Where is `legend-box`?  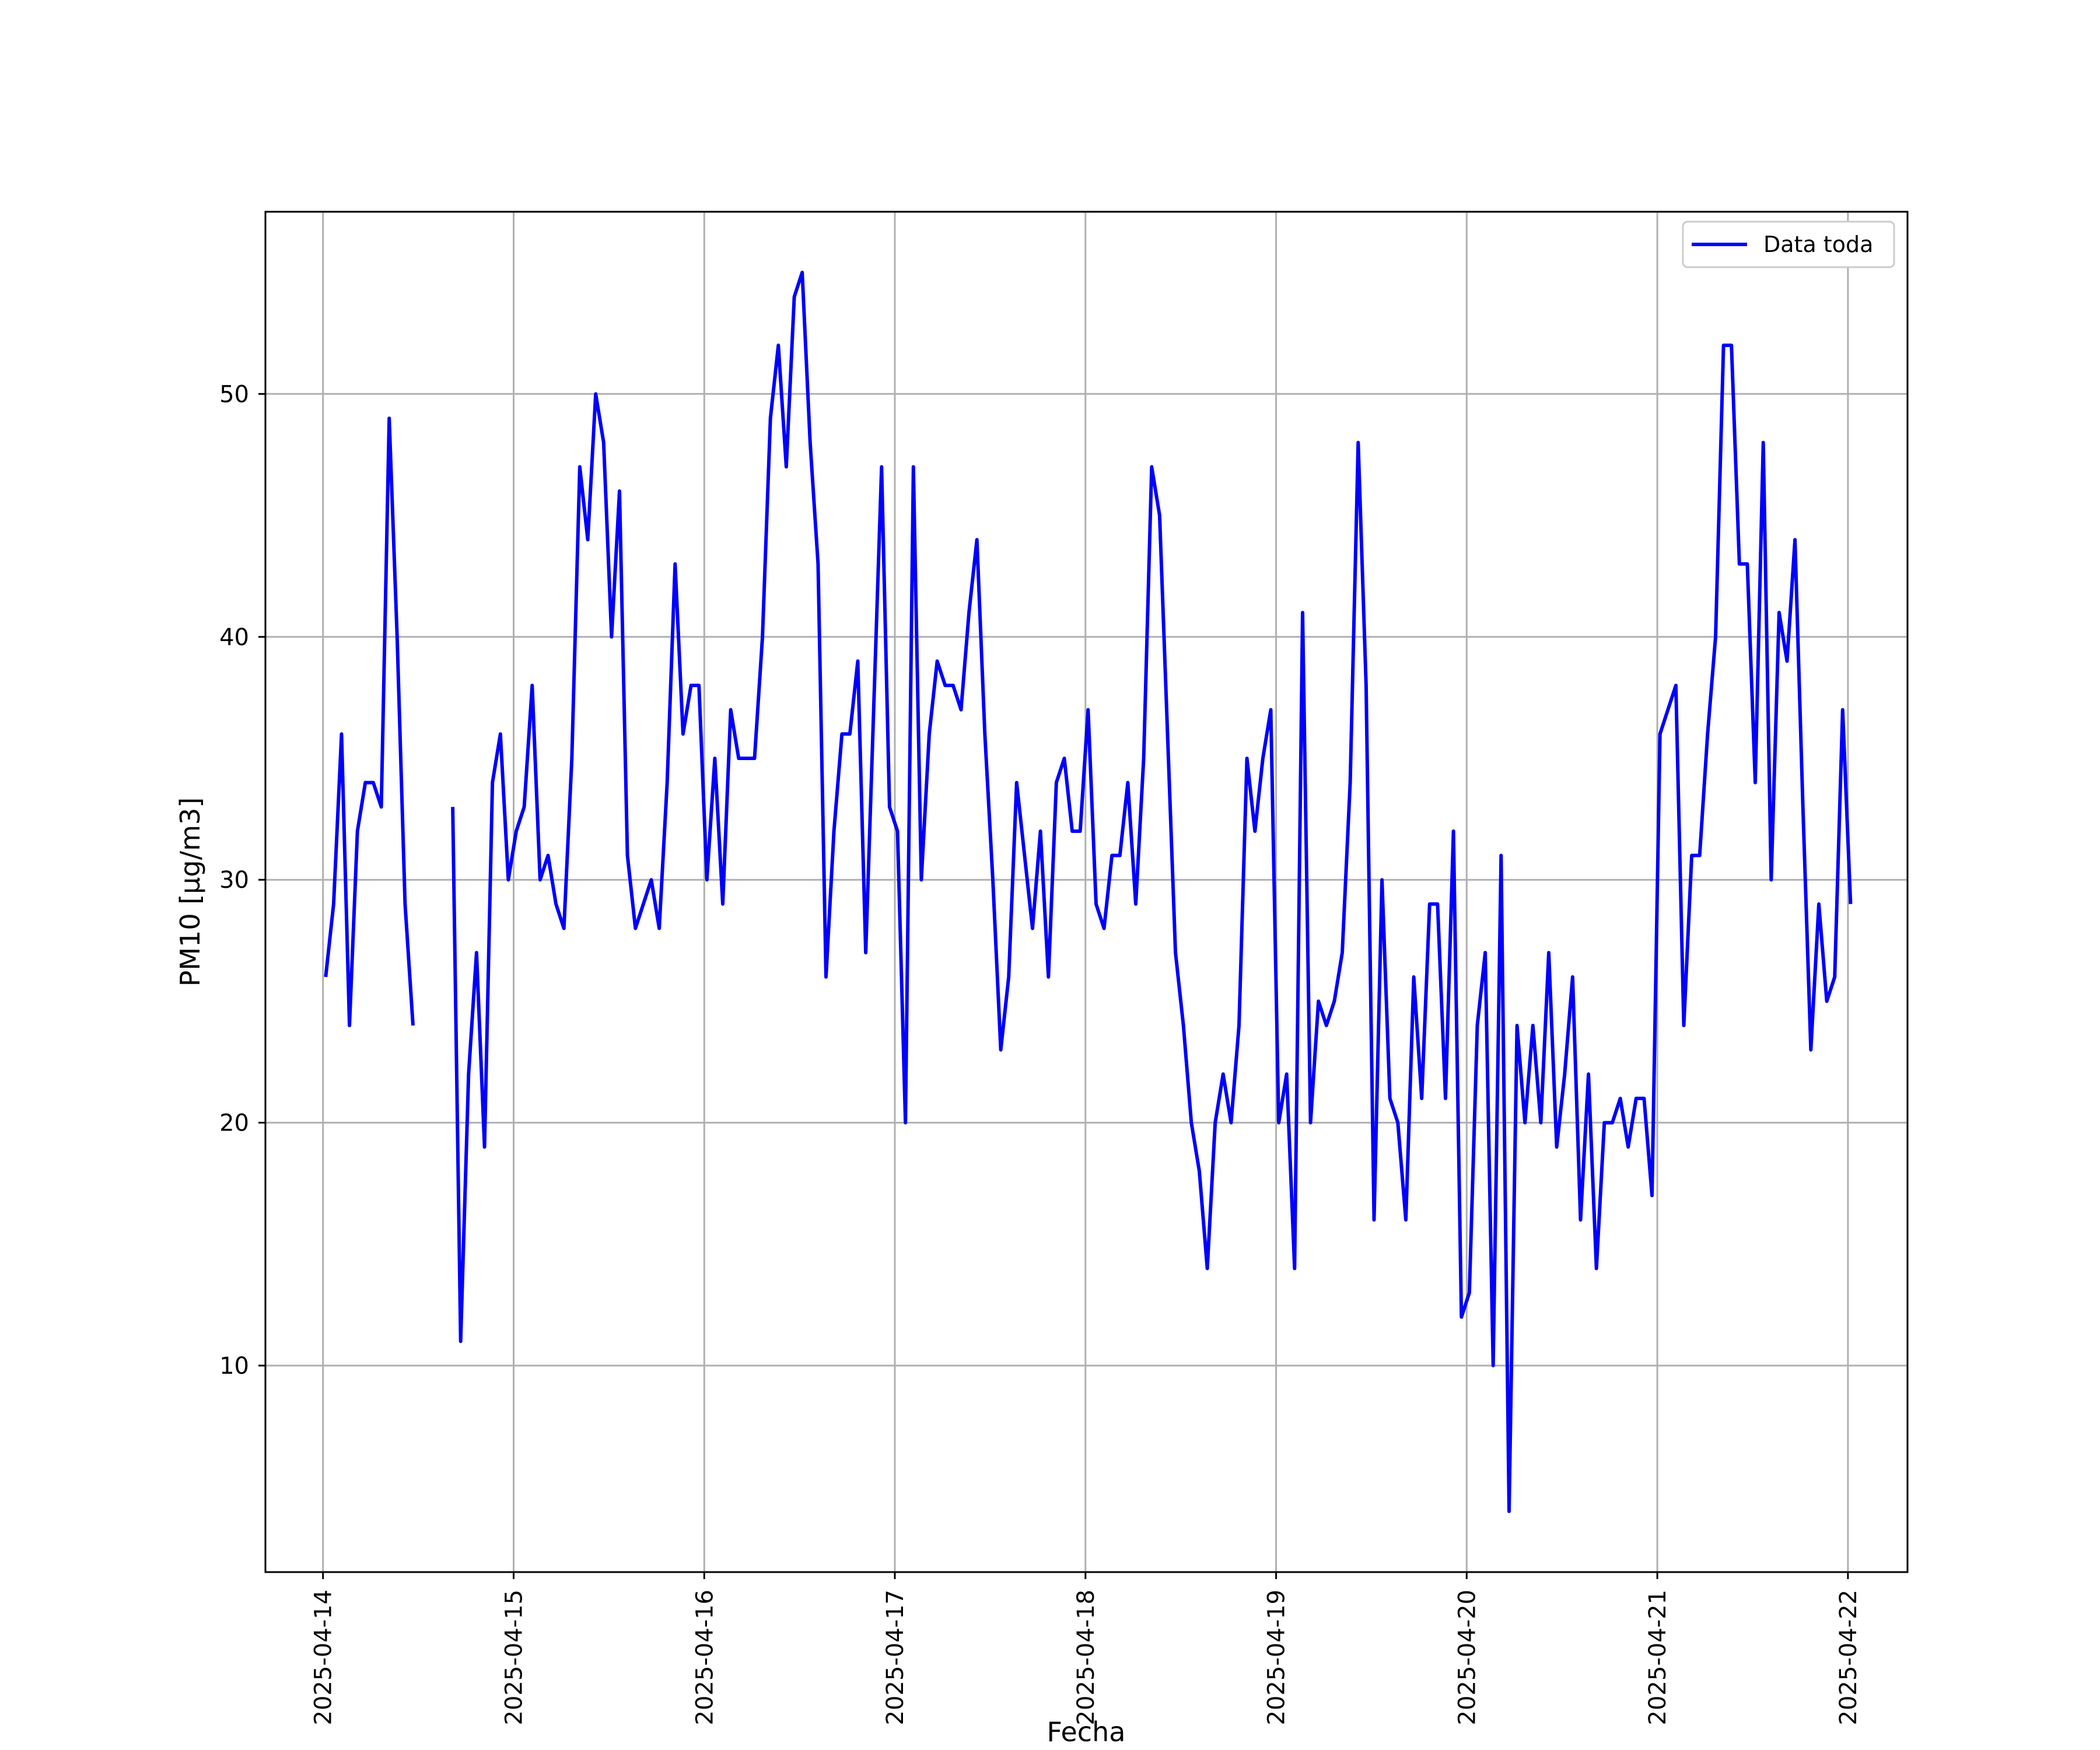
legend-box is located at coordinates (1788, 244).